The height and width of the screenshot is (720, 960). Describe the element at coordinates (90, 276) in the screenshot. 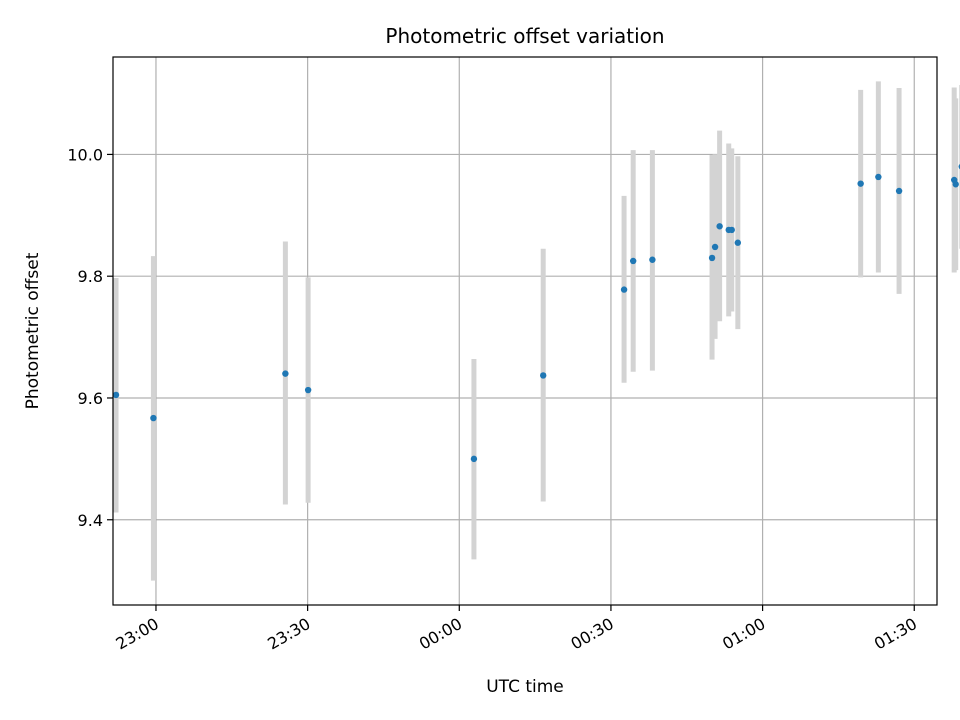

I see `y-tick-label: 9.8` at that location.